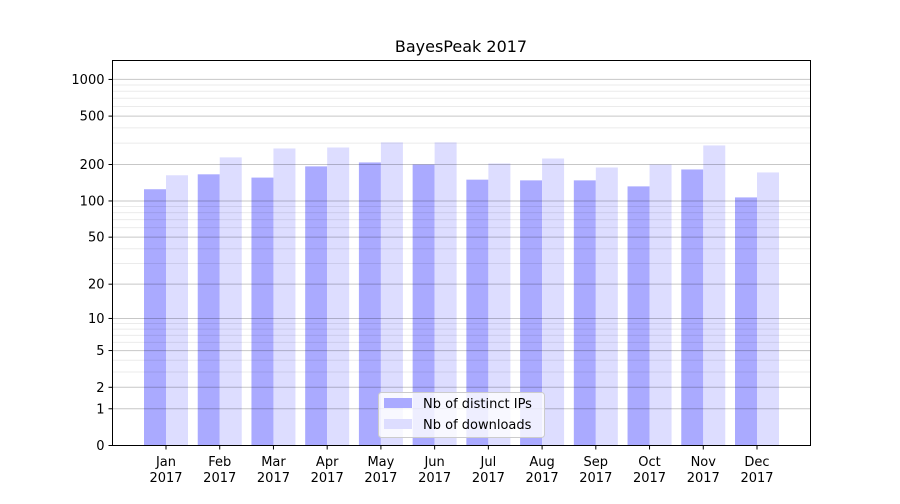 Image resolution: width=900 pixels, height=504 pixels. What do you see at coordinates (445, 294) in the screenshot?
I see `bar-downloads-jun` at bounding box center [445, 294].